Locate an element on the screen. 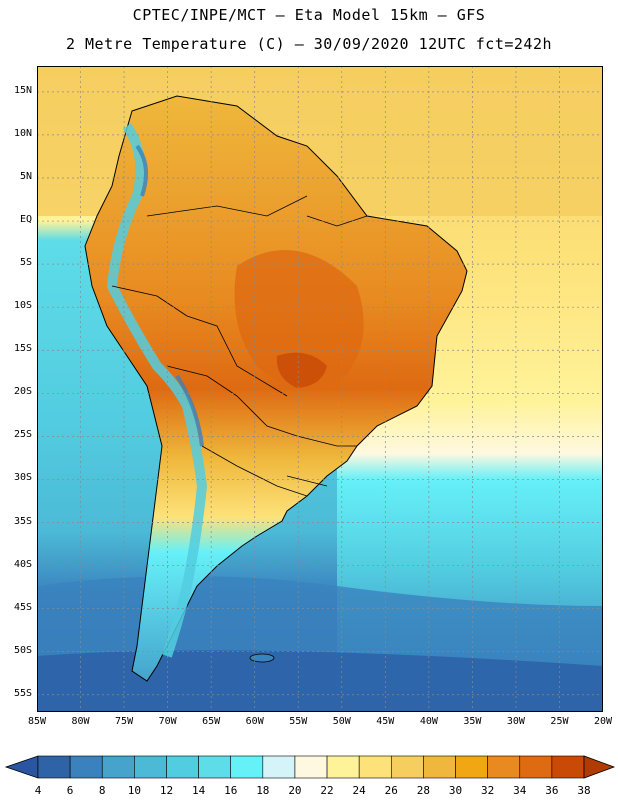  lat-label: 55S is located at coordinates (22, 693).